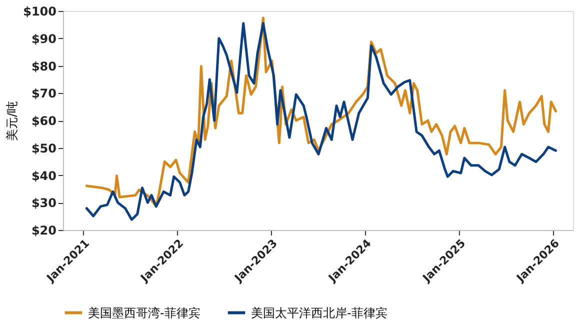  Describe the element at coordinates (319, 313) in the screenshot. I see `legend-label: 美国太平洋西北岸-菲律宾` at that location.